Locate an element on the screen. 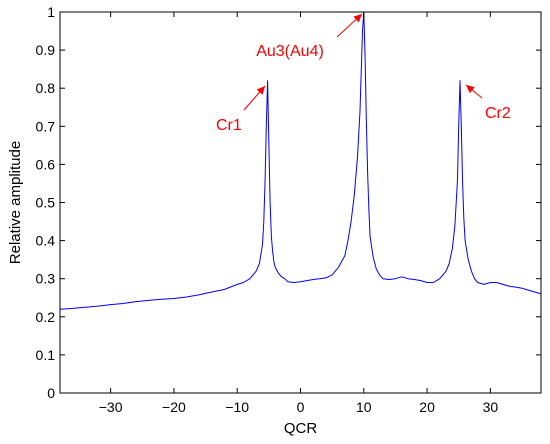  y-tick-label: 0.3 is located at coordinates (46, 279).